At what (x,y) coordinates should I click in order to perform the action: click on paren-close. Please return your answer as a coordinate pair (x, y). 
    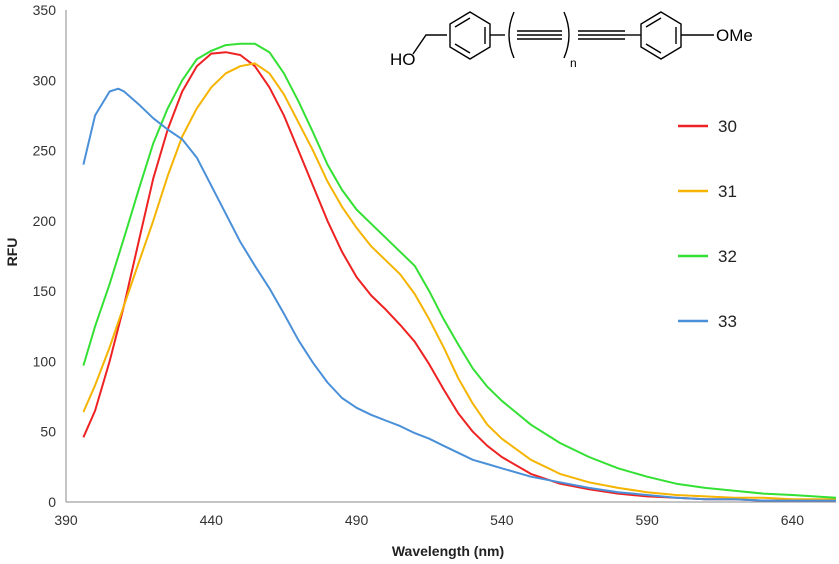
    Looking at the image, I should click on (566, 35).